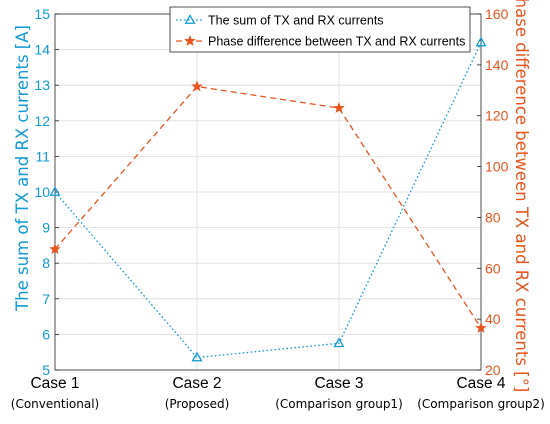 The width and height of the screenshot is (550, 424). Describe the element at coordinates (480, 383) in the screenshot. I see `x-tick-label: Case 4` at that location.